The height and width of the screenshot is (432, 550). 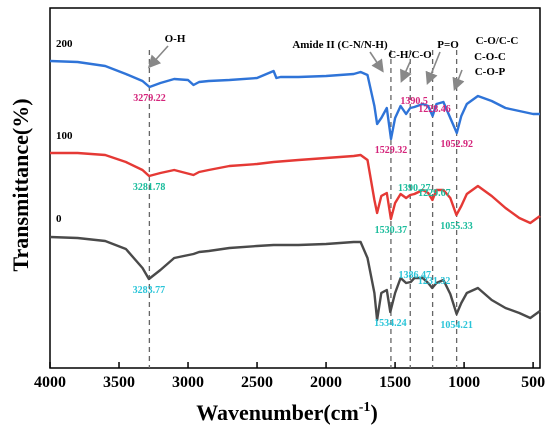 I want to click on band-annotation: C-O-P, so click(x=490, y=72).